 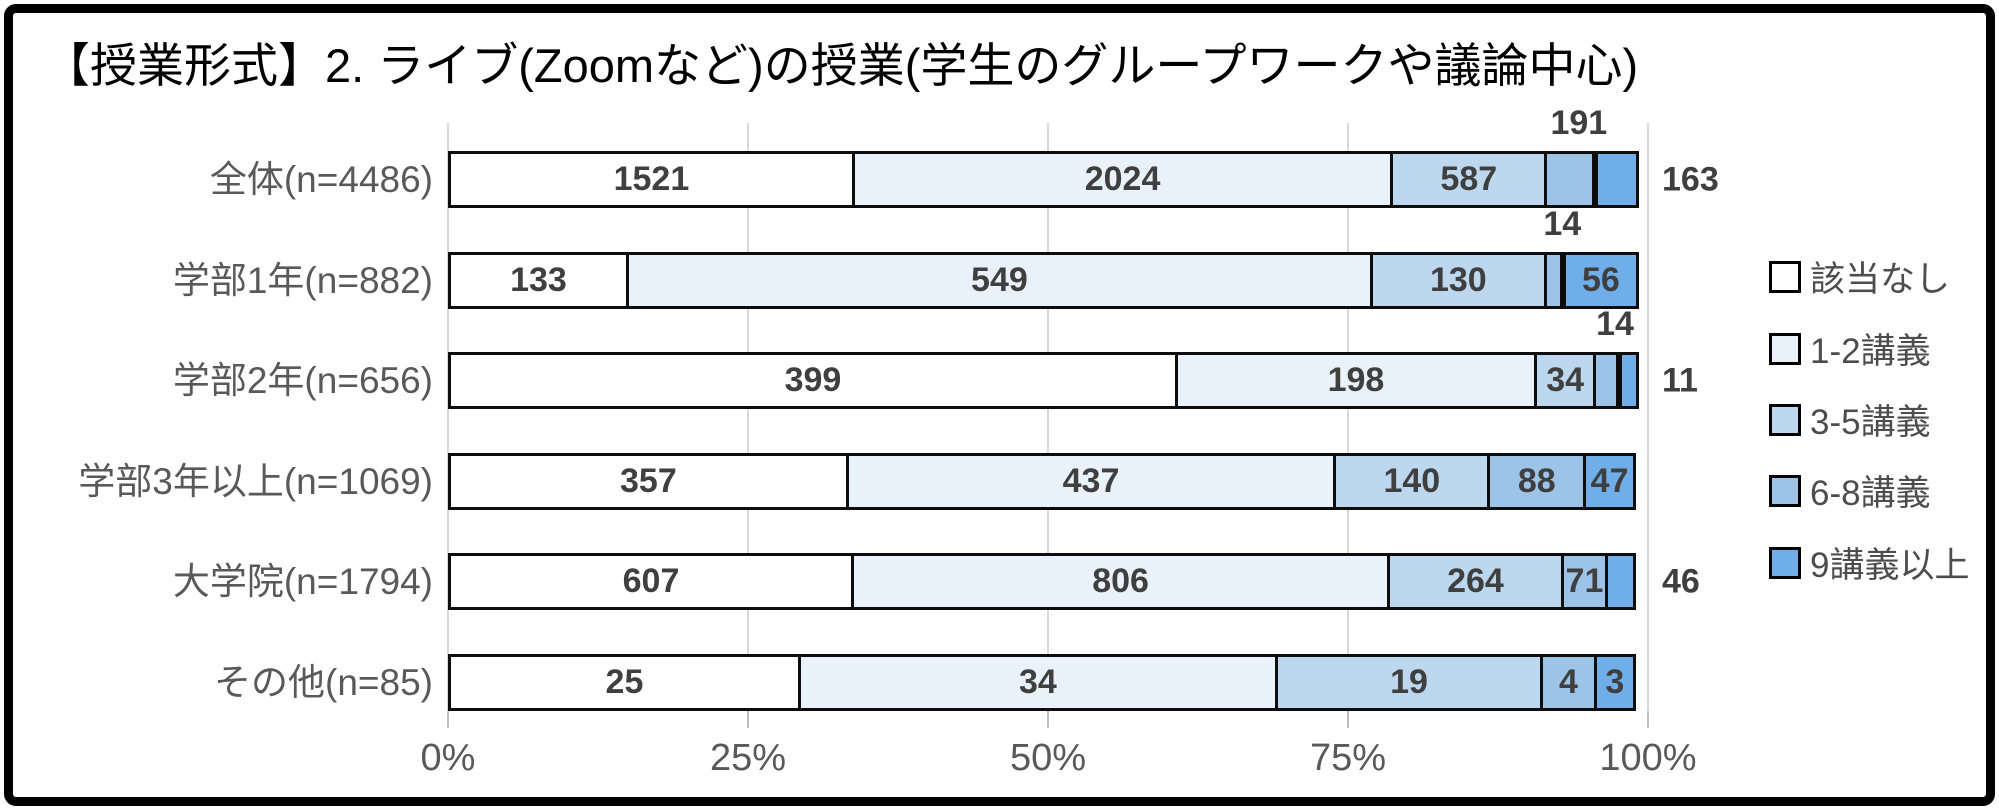 I want to click on segment-value: 130, so click(x=1458, y=280).